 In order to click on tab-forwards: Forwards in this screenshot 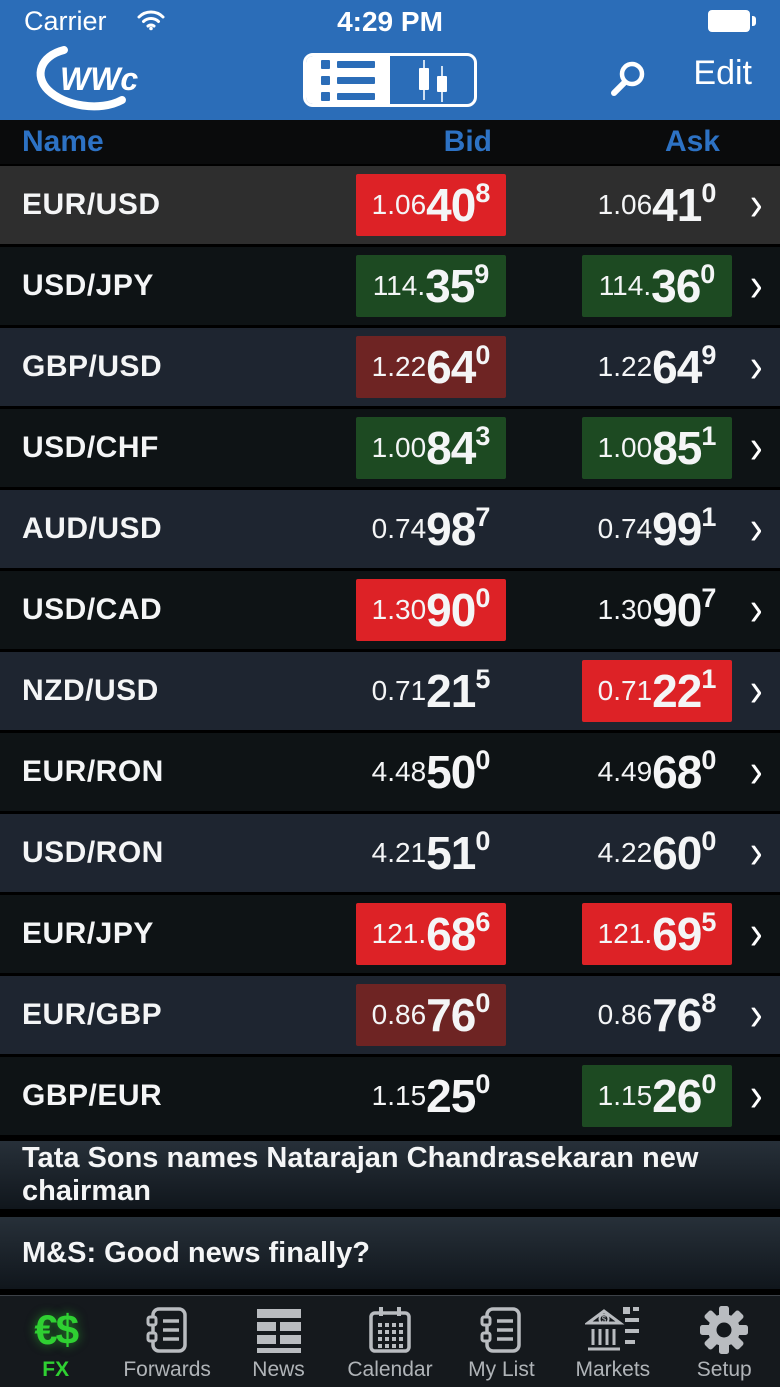, I will do `click(166, 1341)`.